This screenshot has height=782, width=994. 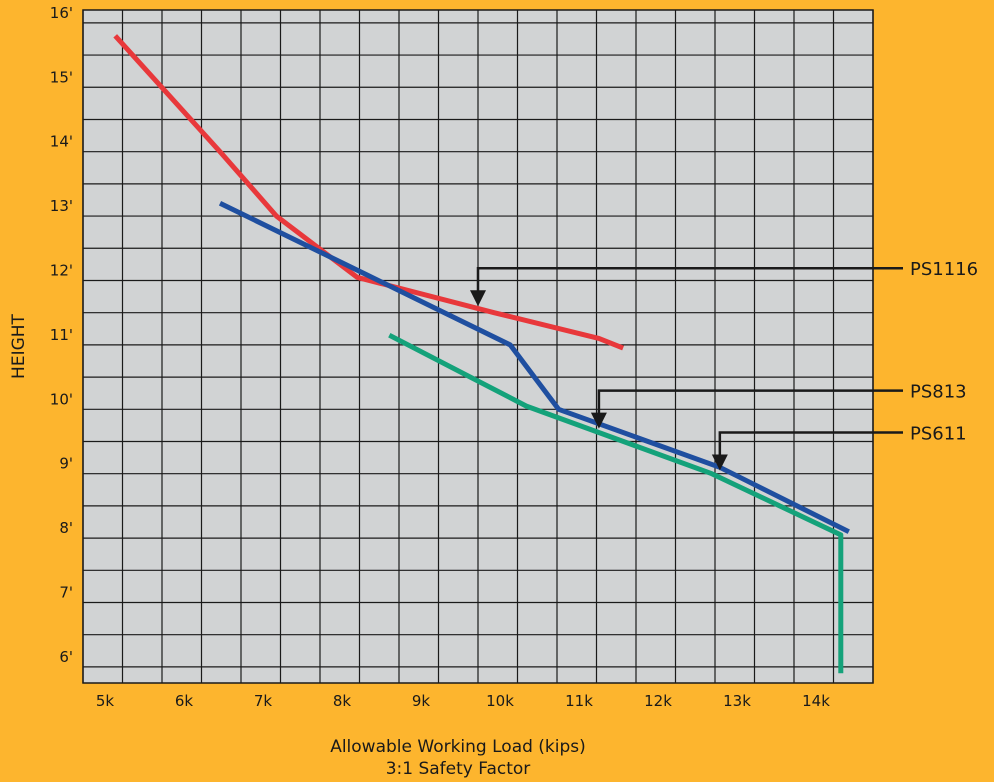 I want to click on x-tick-label: 11k, so click(x=579, y=701).